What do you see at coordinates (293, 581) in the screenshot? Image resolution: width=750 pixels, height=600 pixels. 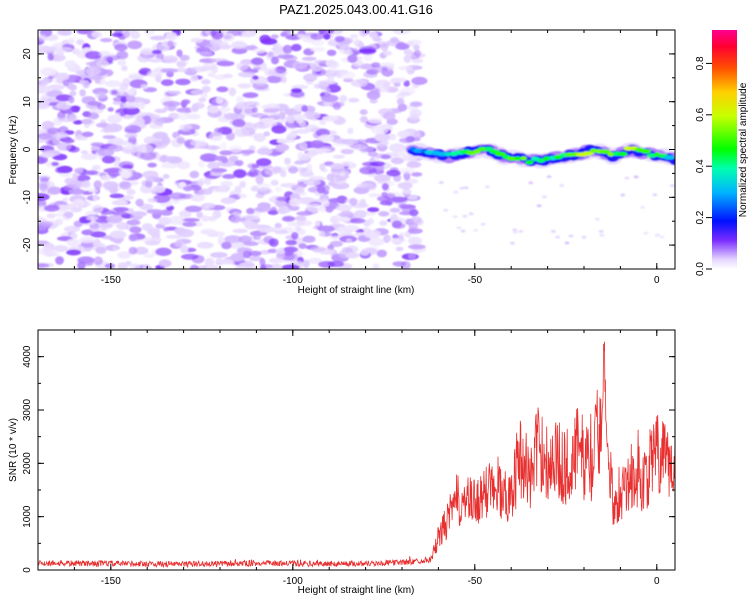 I see `x-tick-label: -100` at bounding box center [293, 581].